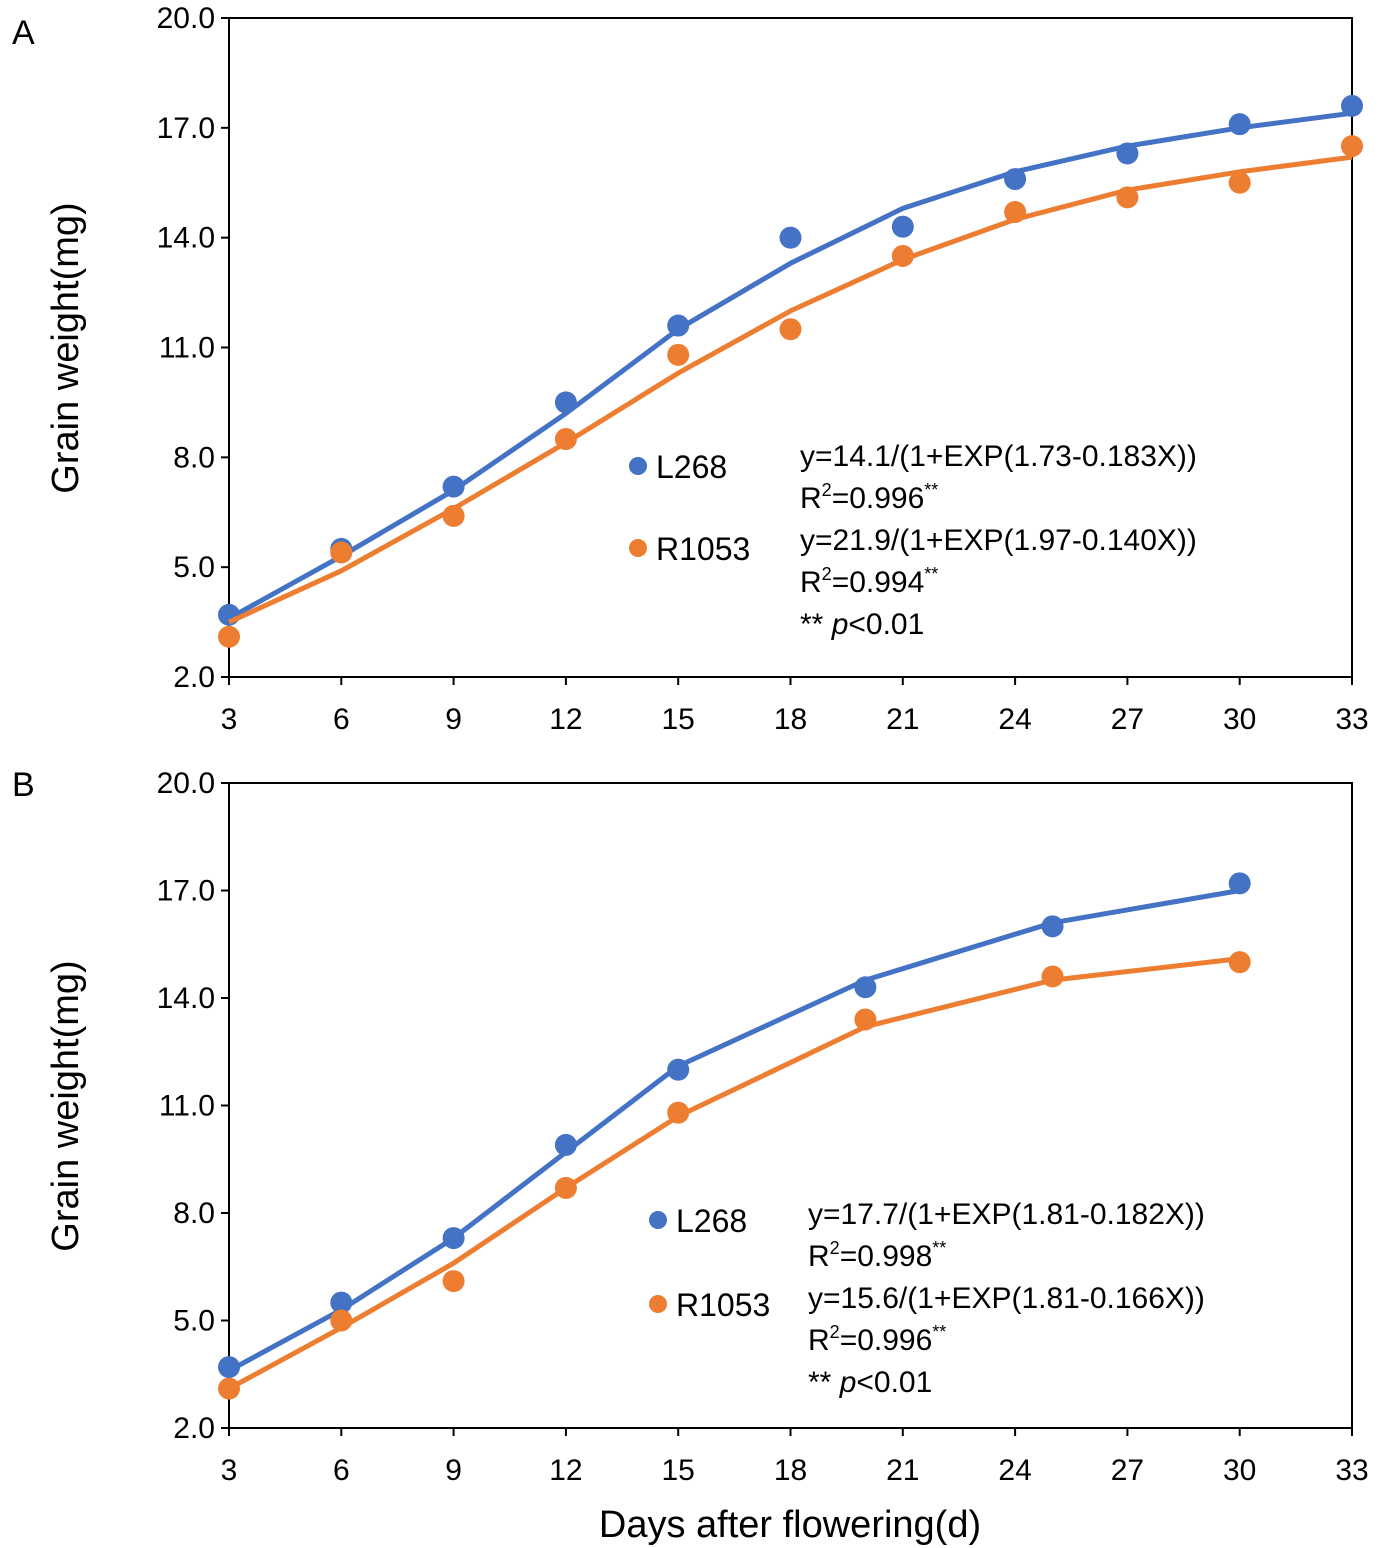  I want to click on fit-equation: y=14.1/(1+EXP(1.73-0.183X)), so click(998, 456).